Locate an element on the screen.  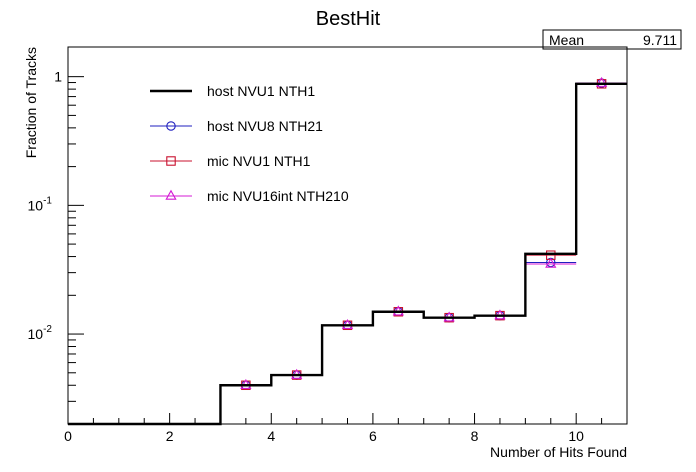
x-tick-label: 0 is located at coordinates (68, 436).